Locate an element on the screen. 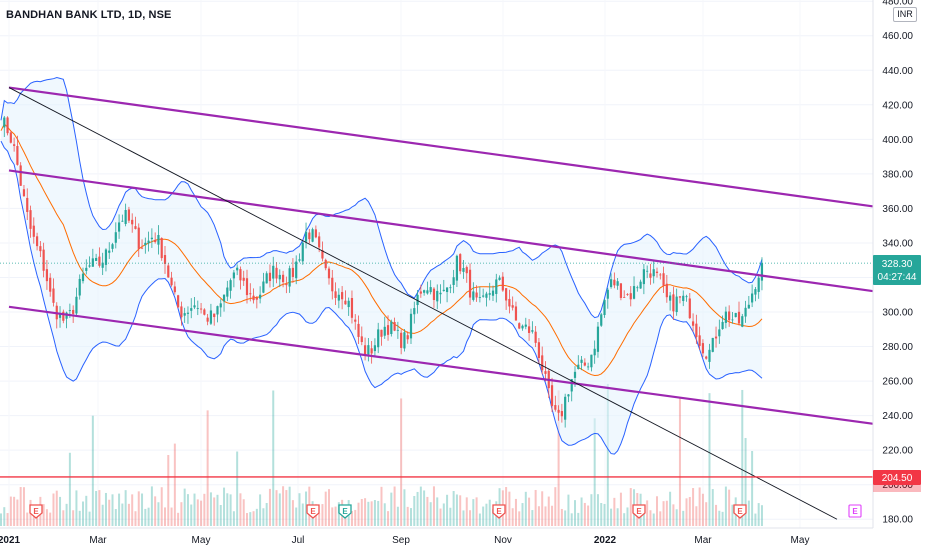  earnings-marker-label: E is located at coordinates (345, 511).